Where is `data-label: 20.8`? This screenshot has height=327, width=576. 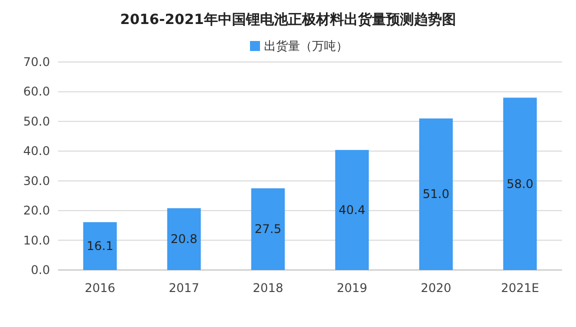 data-label: 20.8 is located at coordinates (184, 239).